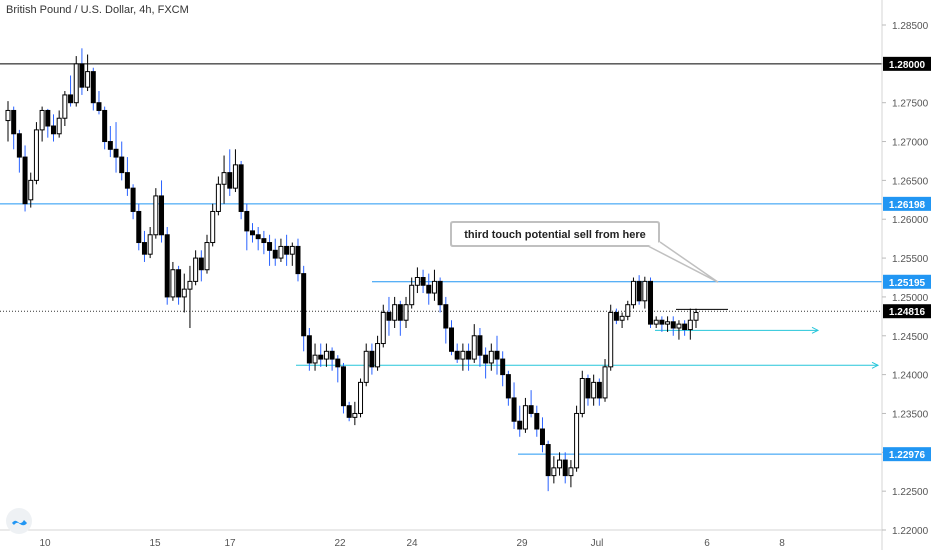 The height and width of the screenshot is (555, 932). What do you see at coordinates (19, 521) in the screenshot?
I see `tradingview-logo-icon` at bounding box center [19, 521].